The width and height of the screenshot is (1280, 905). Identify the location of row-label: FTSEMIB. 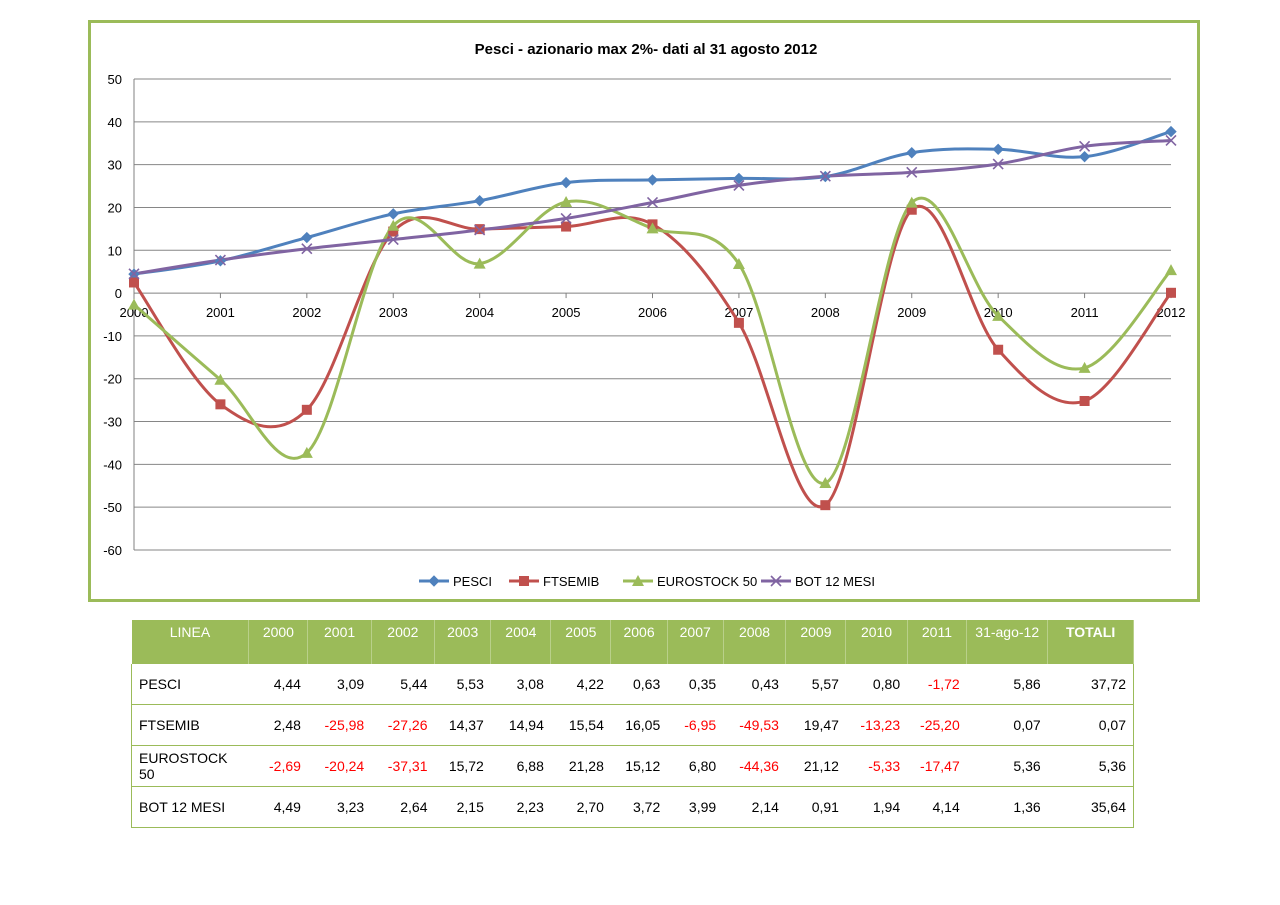
(189, 725).